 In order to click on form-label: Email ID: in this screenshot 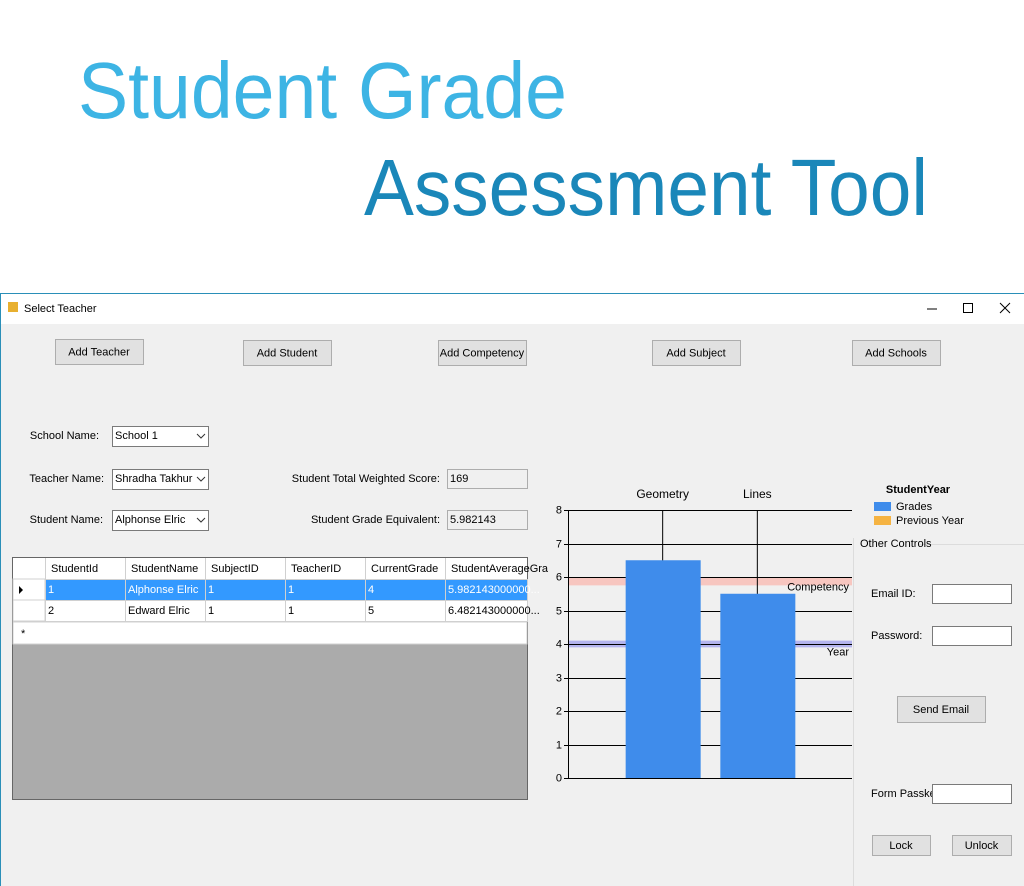, I will do `click(893, 594)`.